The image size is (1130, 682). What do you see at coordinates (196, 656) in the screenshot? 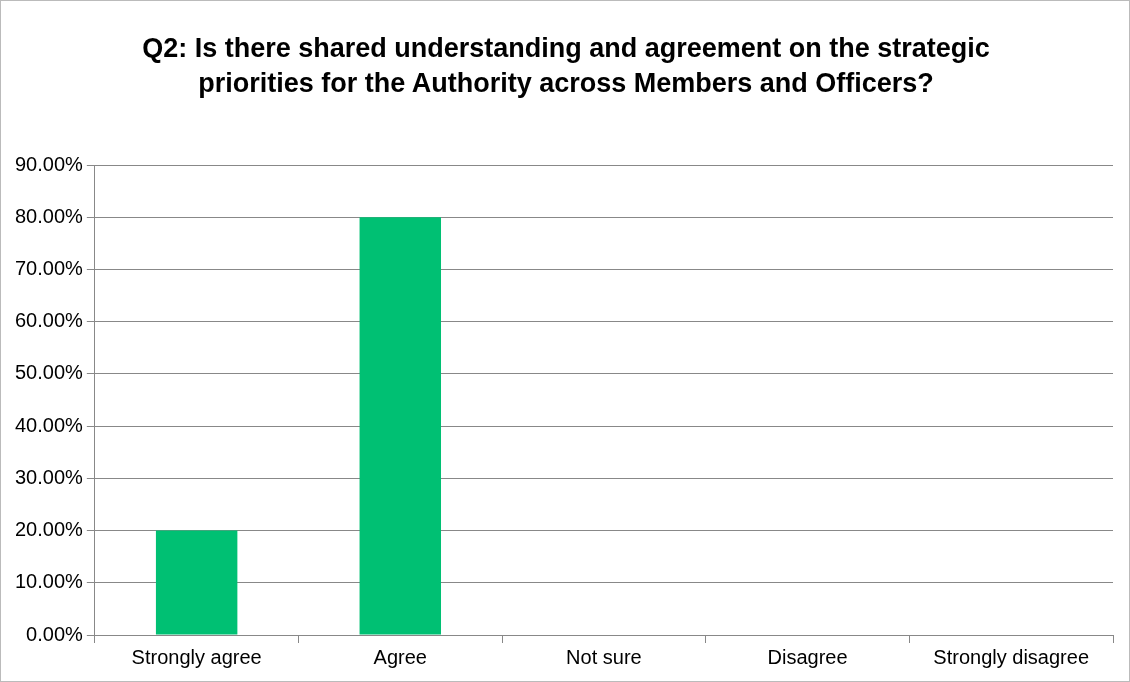
I see `x-tick-label: Strongly agree` at bounding box center [196, 656].